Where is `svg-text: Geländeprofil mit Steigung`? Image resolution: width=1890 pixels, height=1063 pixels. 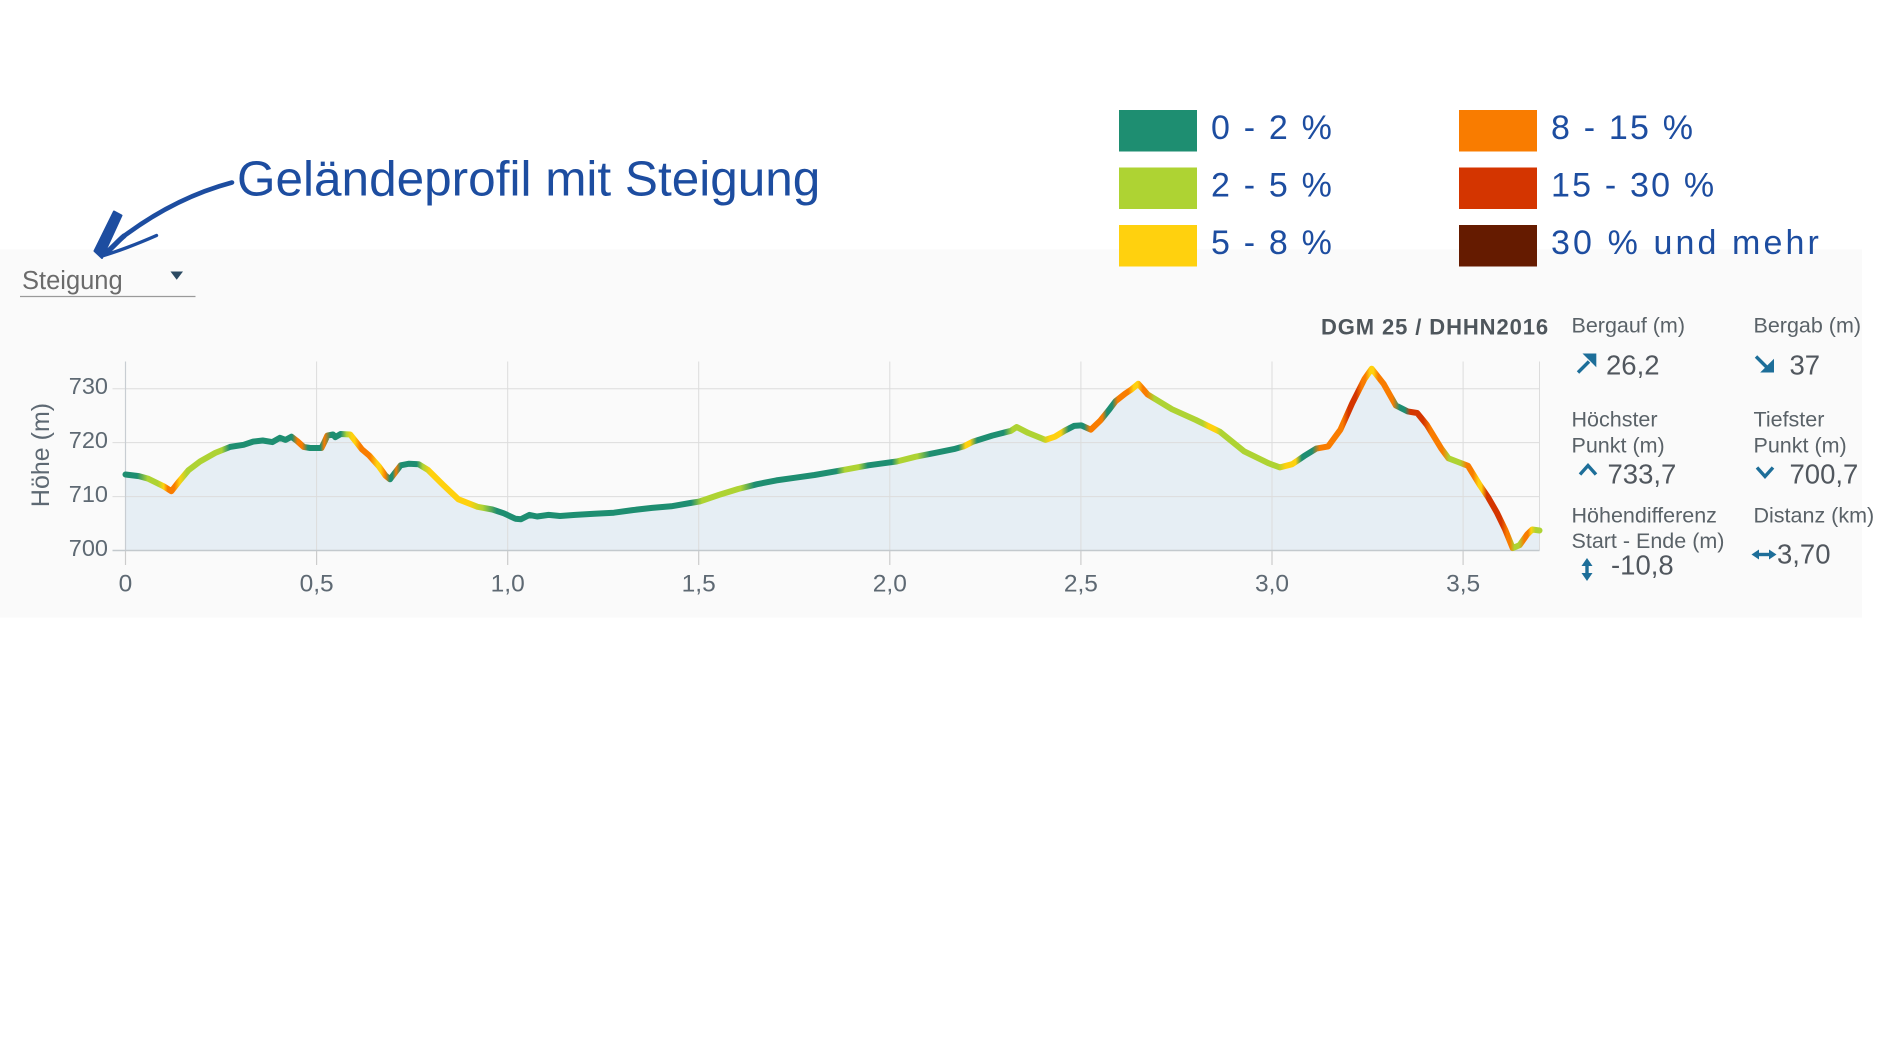
svg-text: Geländeprofil mit Steigung is located at coordinates (528, 179).